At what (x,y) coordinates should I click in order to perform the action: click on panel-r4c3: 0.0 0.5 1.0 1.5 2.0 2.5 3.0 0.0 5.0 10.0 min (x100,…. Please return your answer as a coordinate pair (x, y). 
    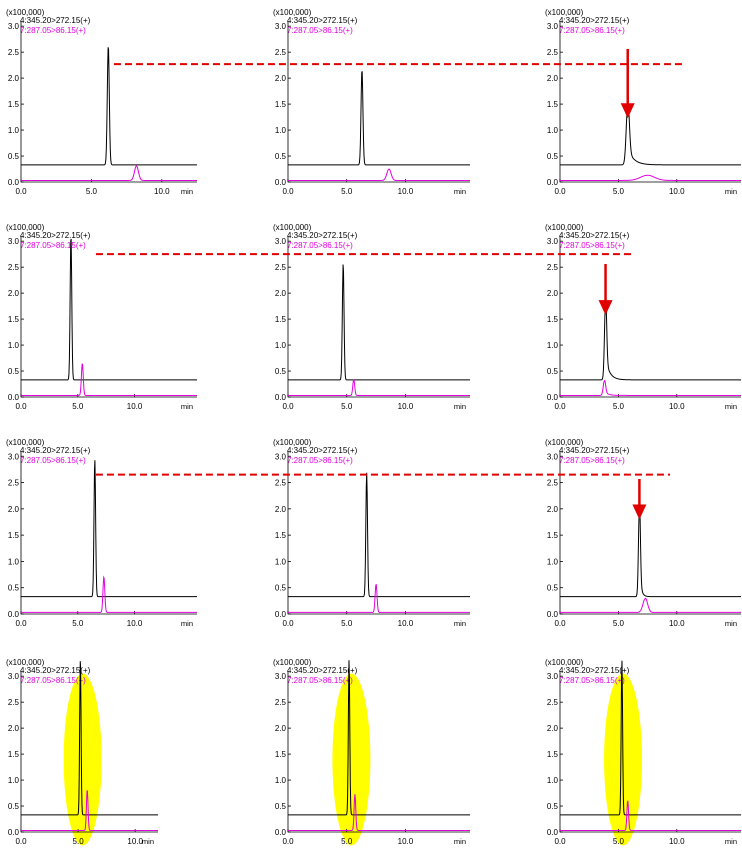
    Looking at the image, I should click on (643, 752).